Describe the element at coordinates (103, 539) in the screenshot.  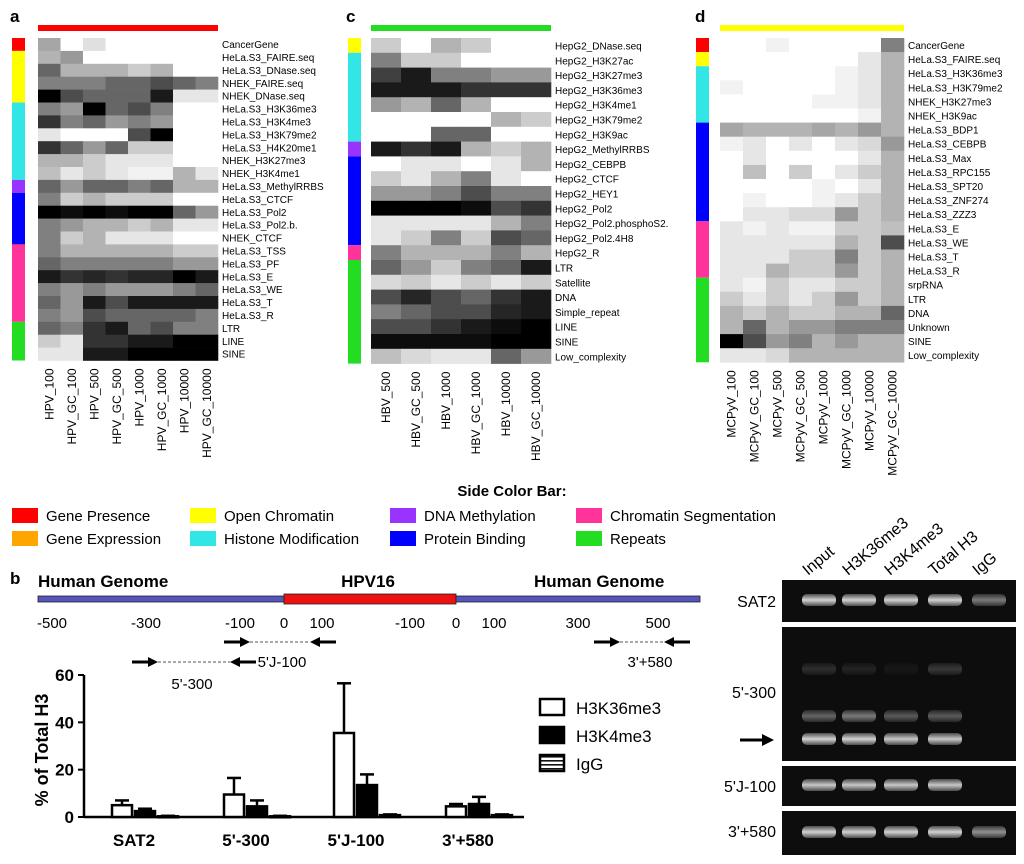
I see `legend-label: Gene Expression` at that location.